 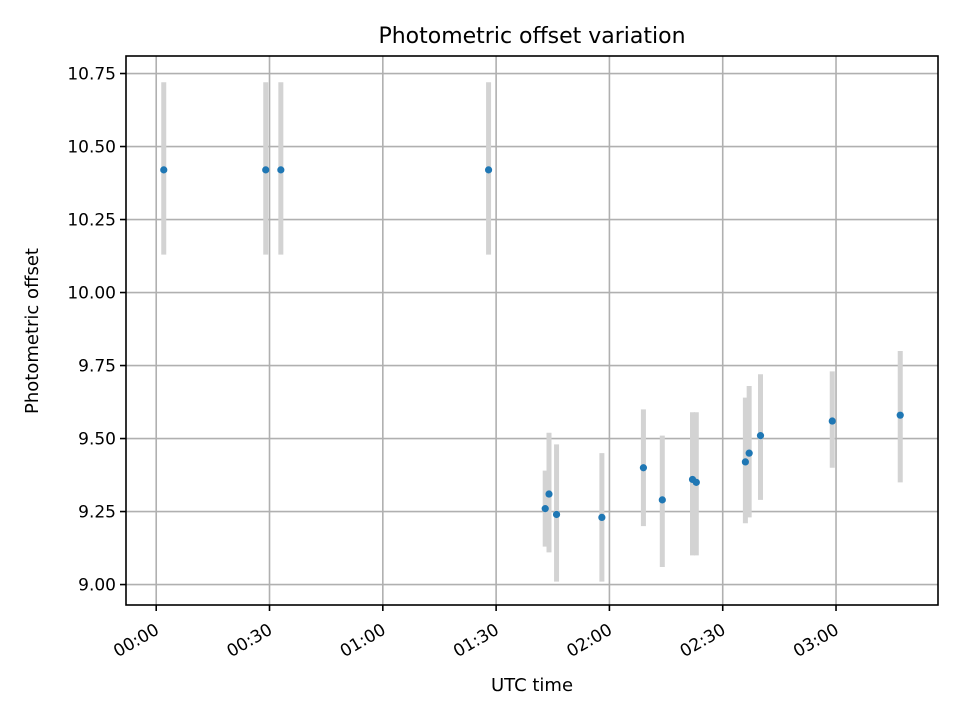 What do you see at coordinates (816, 641) in the screenshot?
I see `x-tick-label: 03:00` at bounding box center [816, 641].